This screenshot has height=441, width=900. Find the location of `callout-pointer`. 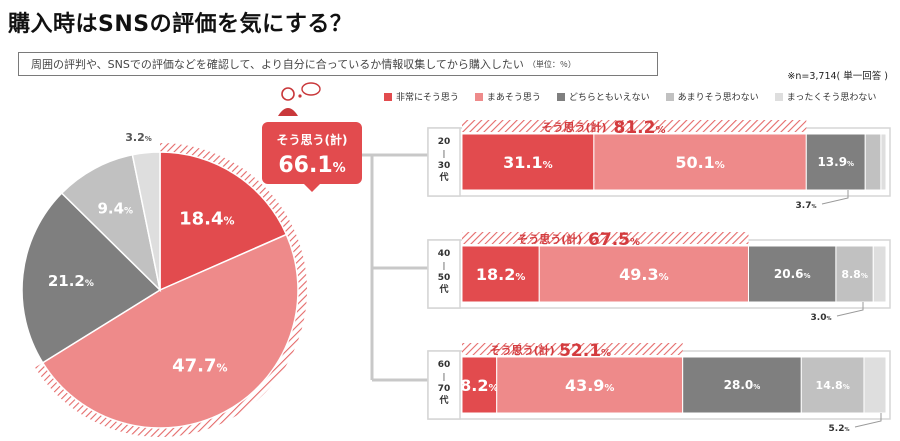

callout-pointer is located at coordinates (312, 188).